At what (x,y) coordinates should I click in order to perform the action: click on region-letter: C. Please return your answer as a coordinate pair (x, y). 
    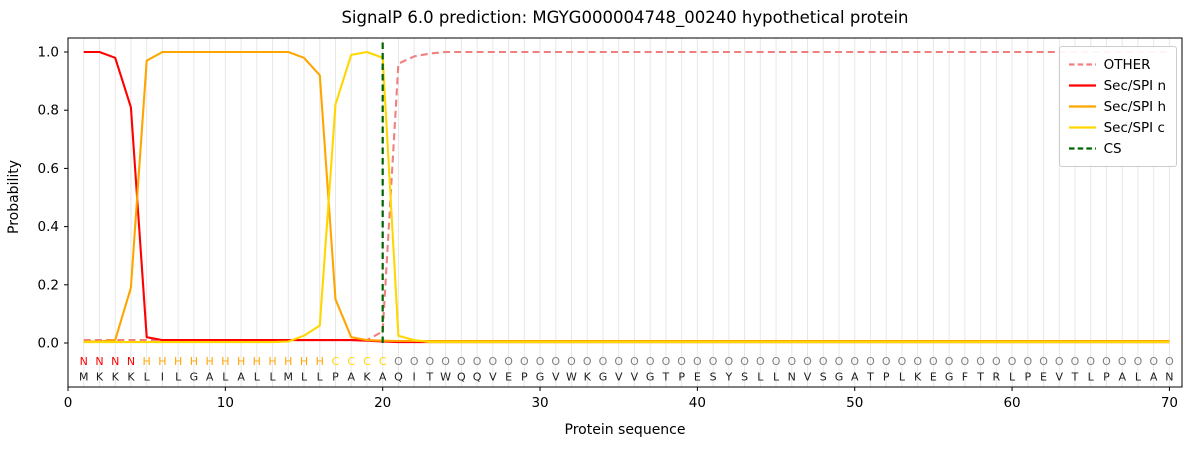
    Looking at the image, I should click on (351, 361).